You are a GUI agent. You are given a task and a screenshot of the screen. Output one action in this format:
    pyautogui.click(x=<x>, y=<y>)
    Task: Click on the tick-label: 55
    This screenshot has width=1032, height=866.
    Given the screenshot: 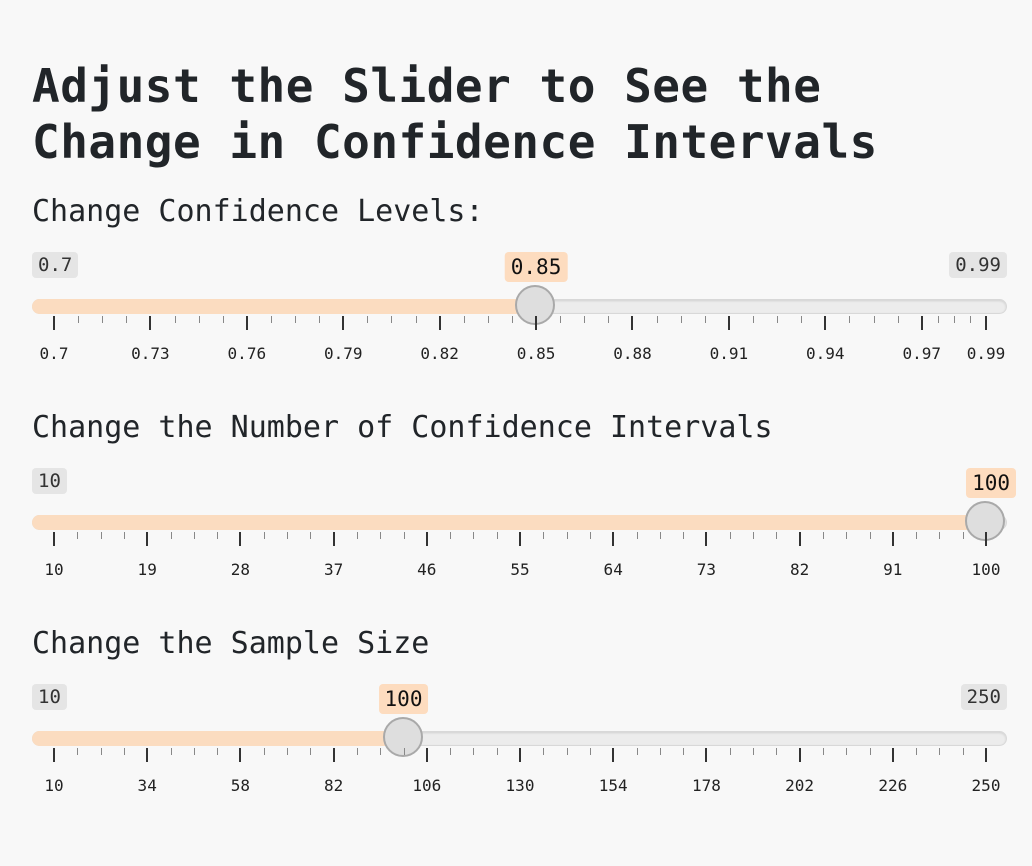 What is the action you would take?
    pyautogui.click(x=520, y=569)
    